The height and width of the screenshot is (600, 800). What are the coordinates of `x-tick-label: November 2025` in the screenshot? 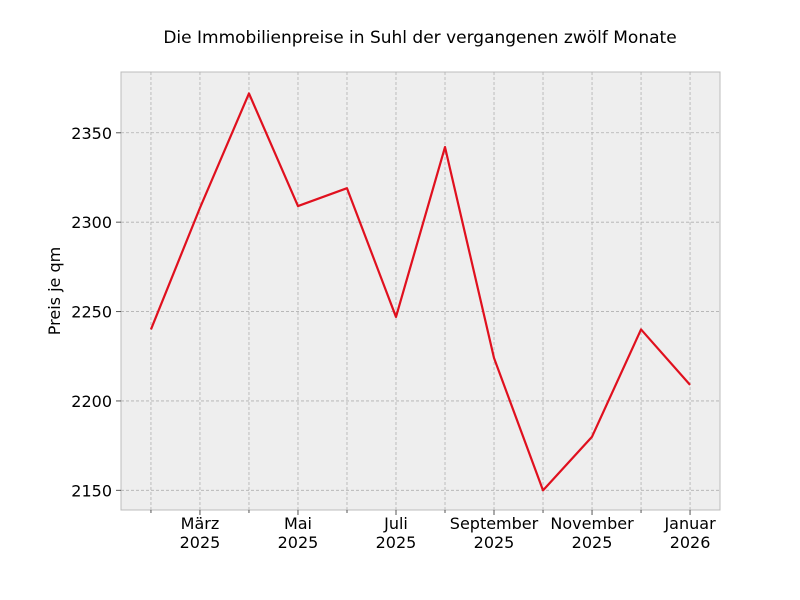 It's located at (592, 533).